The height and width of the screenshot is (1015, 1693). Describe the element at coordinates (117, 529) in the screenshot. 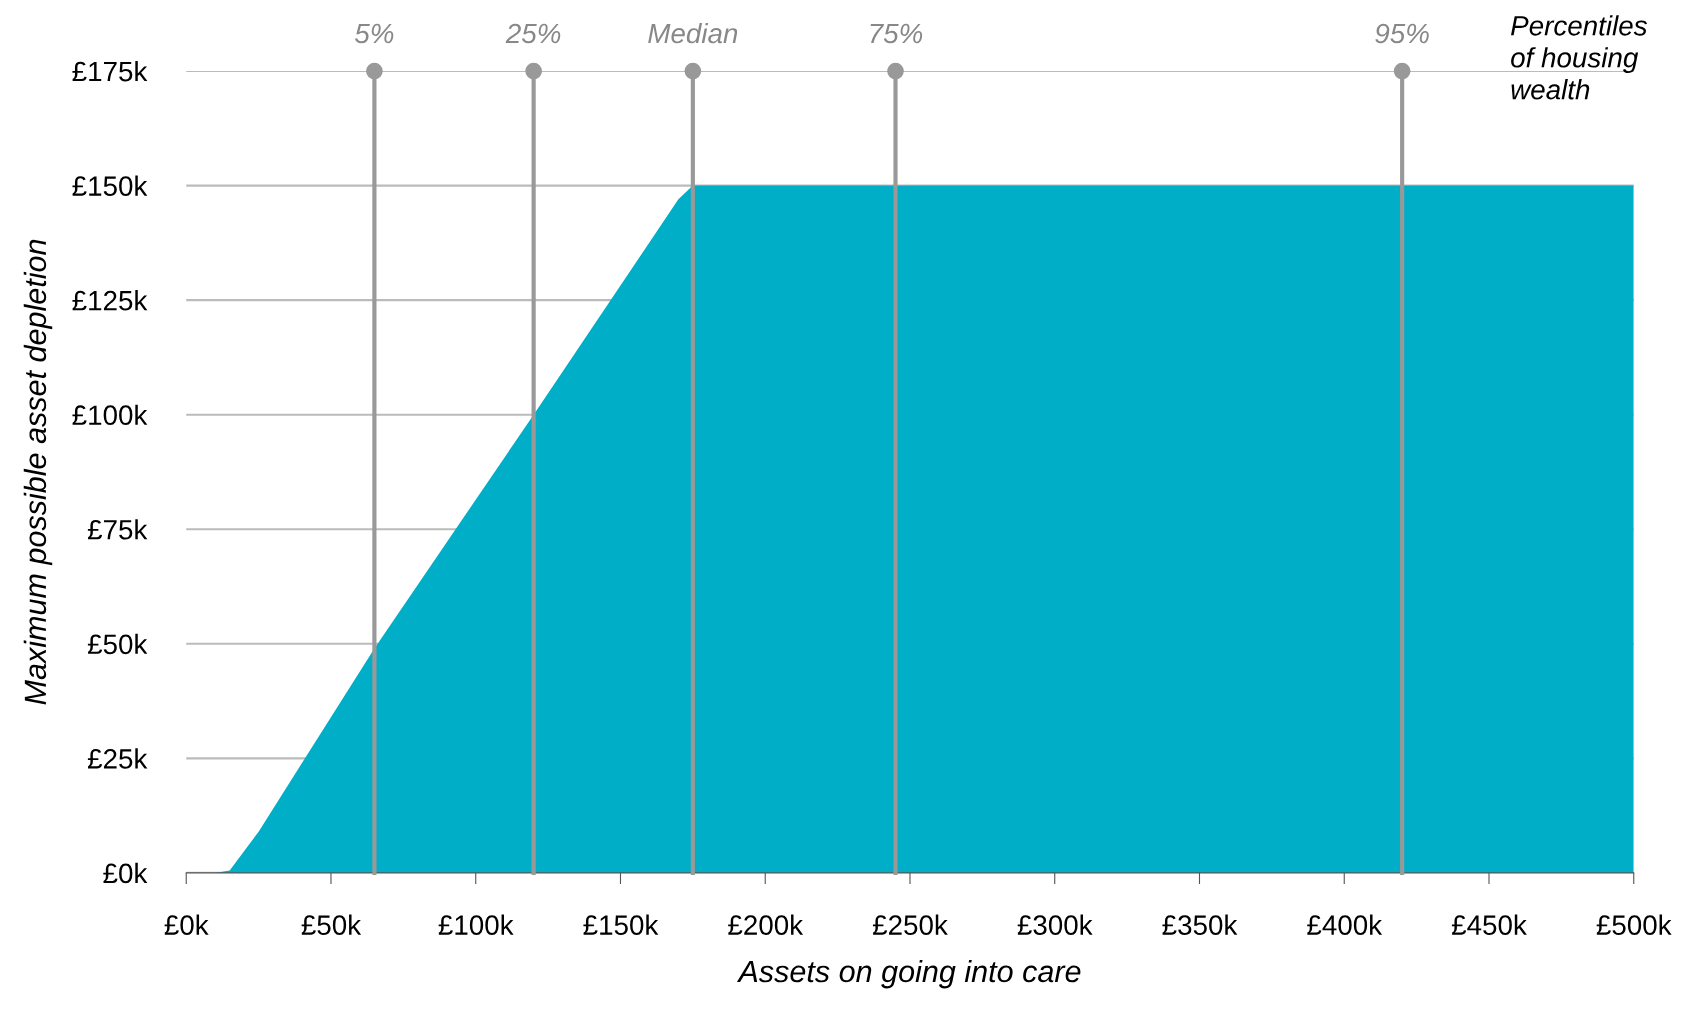

I see `y-tick-label: £75k` at that location.